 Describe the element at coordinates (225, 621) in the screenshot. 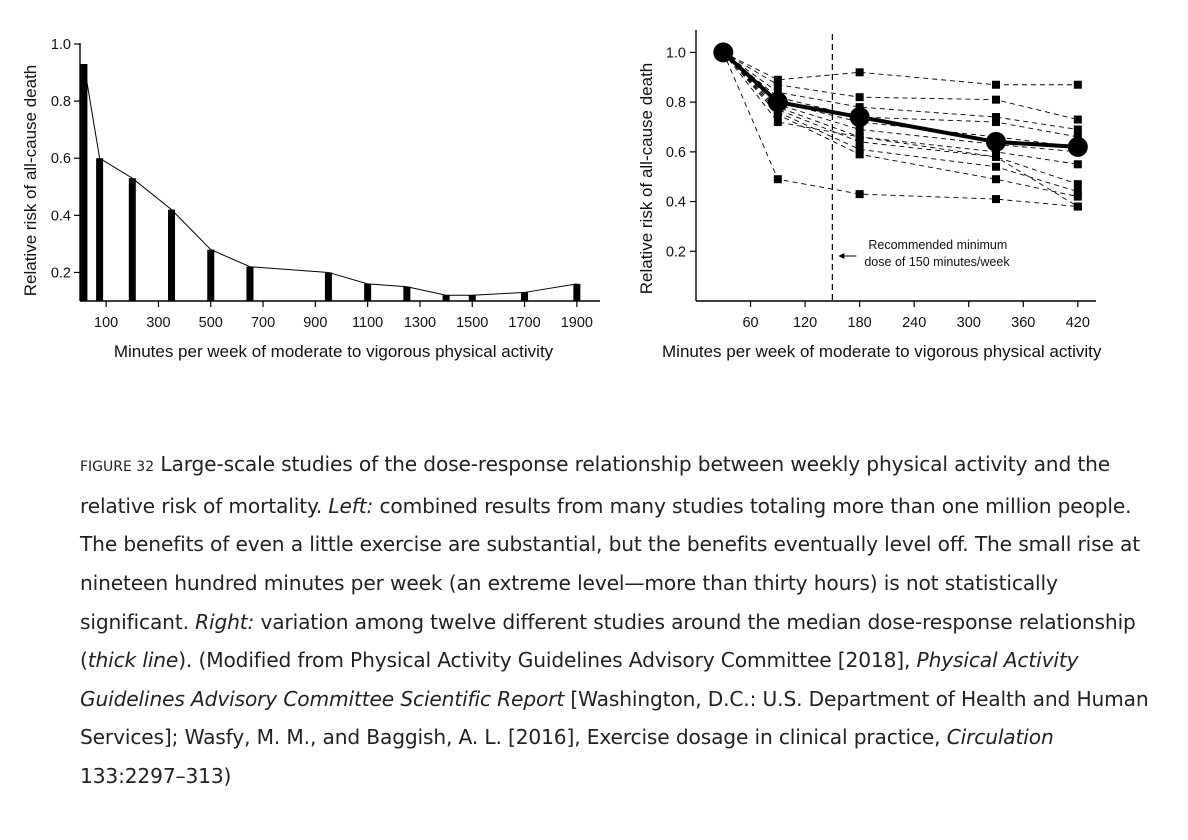

I see `caption-italic-text: Right:` at that location.